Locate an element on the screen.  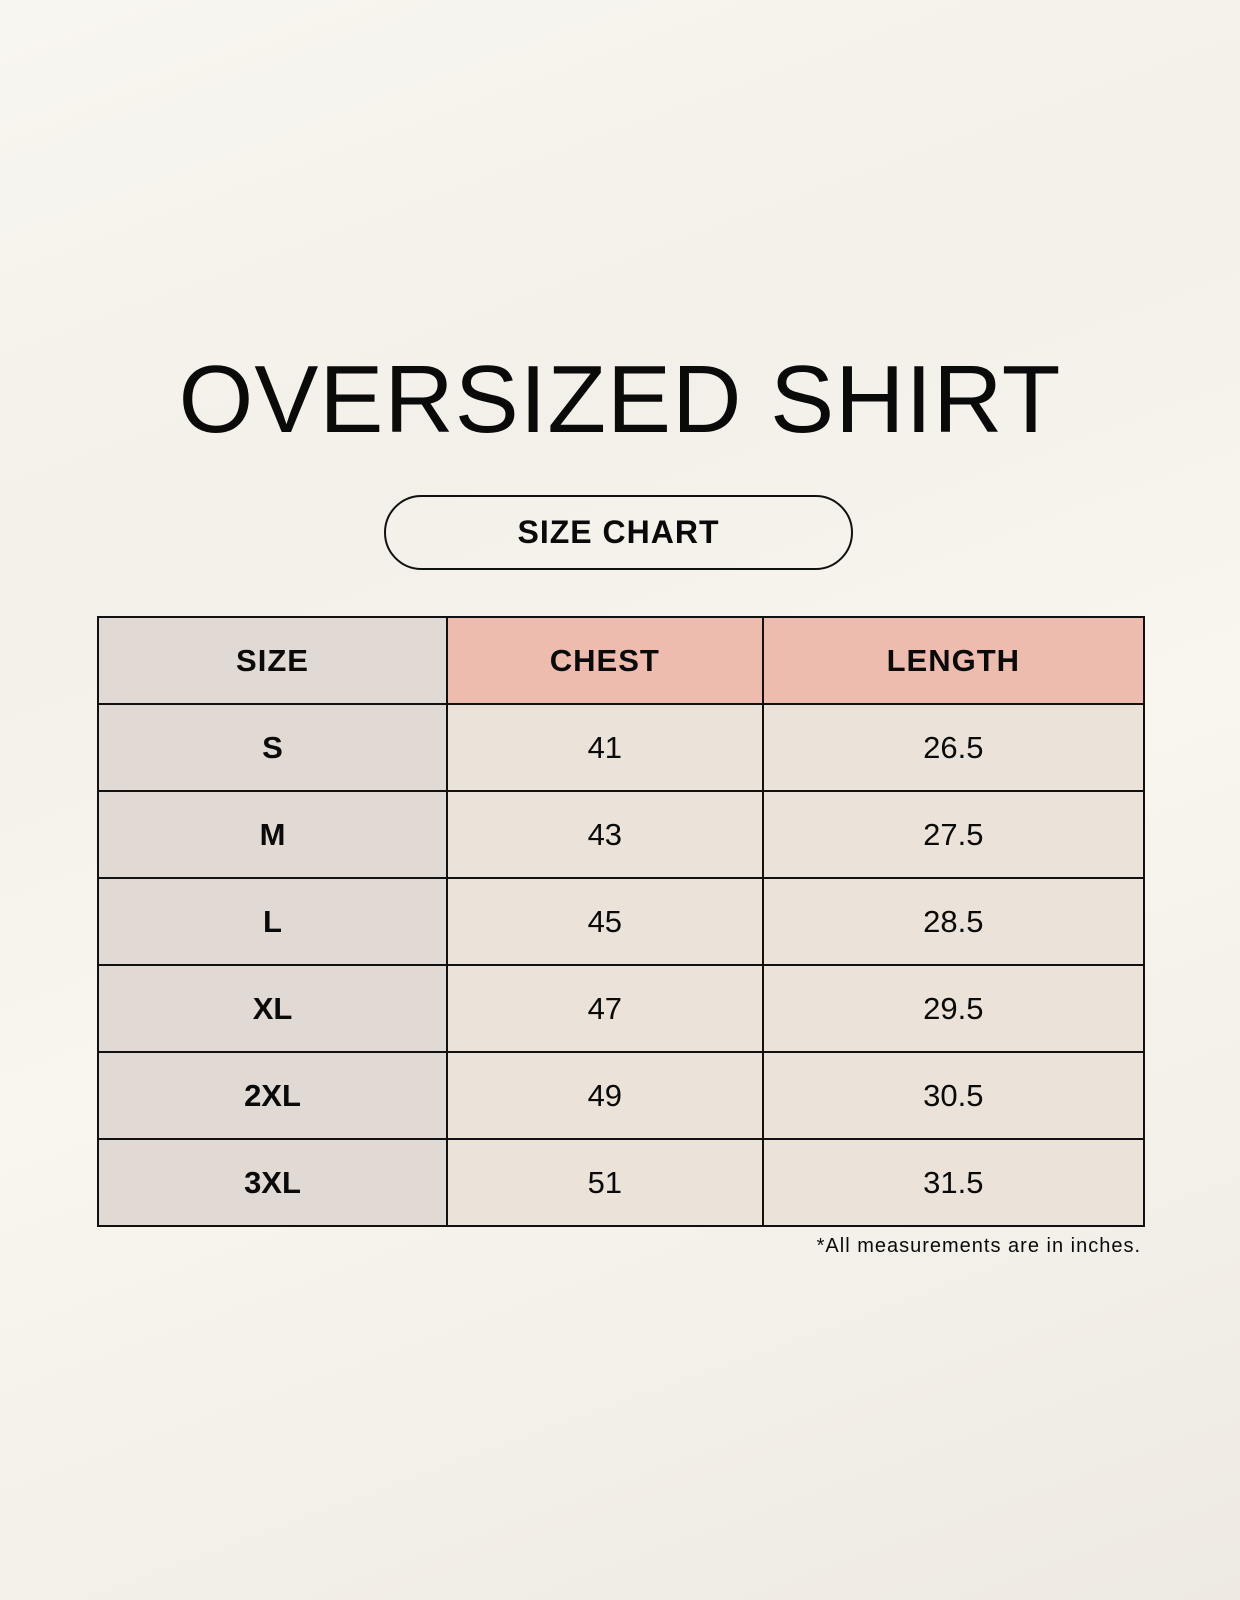
cell-size: 3XL is located at coordinates (272, 1182).